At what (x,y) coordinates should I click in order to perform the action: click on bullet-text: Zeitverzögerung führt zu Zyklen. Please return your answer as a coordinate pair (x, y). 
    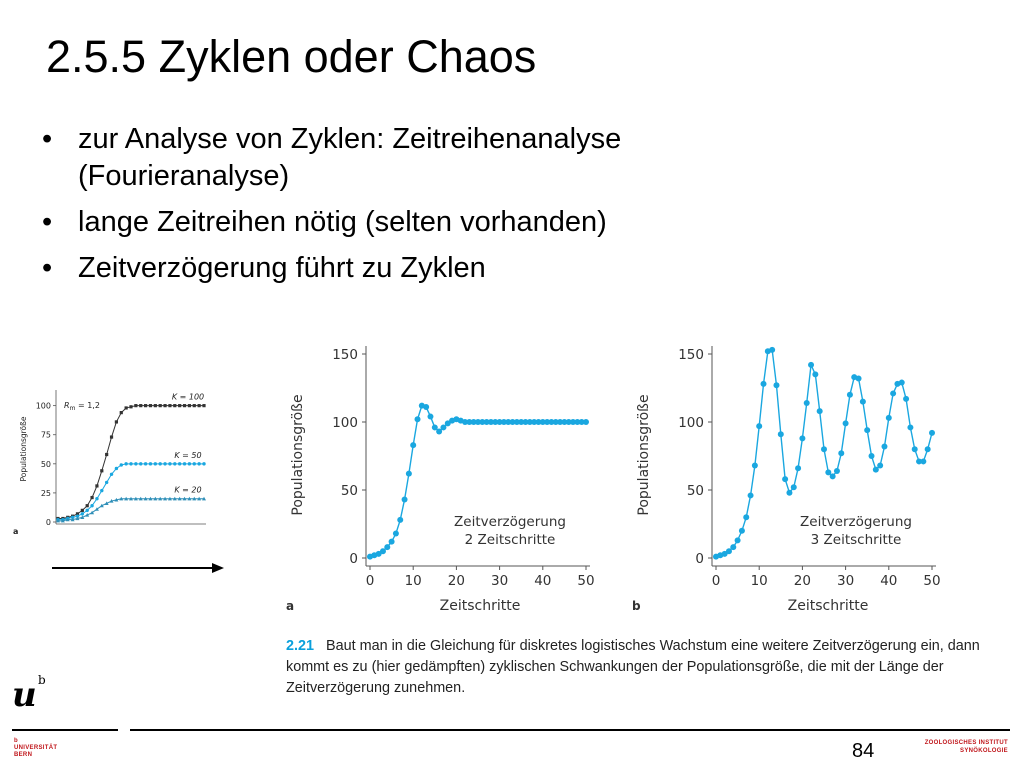
    Looking at the image, I should click on (282, 268).